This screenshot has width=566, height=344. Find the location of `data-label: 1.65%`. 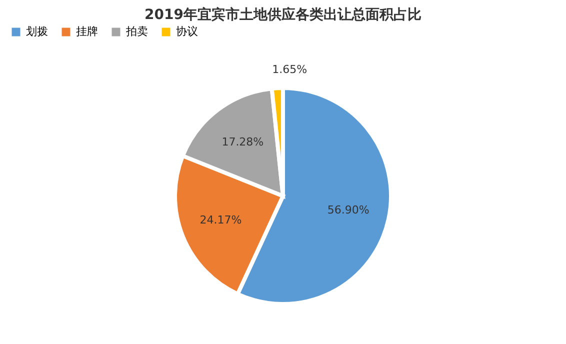

data-label: 1.65% is located at coordinates (290, 69).